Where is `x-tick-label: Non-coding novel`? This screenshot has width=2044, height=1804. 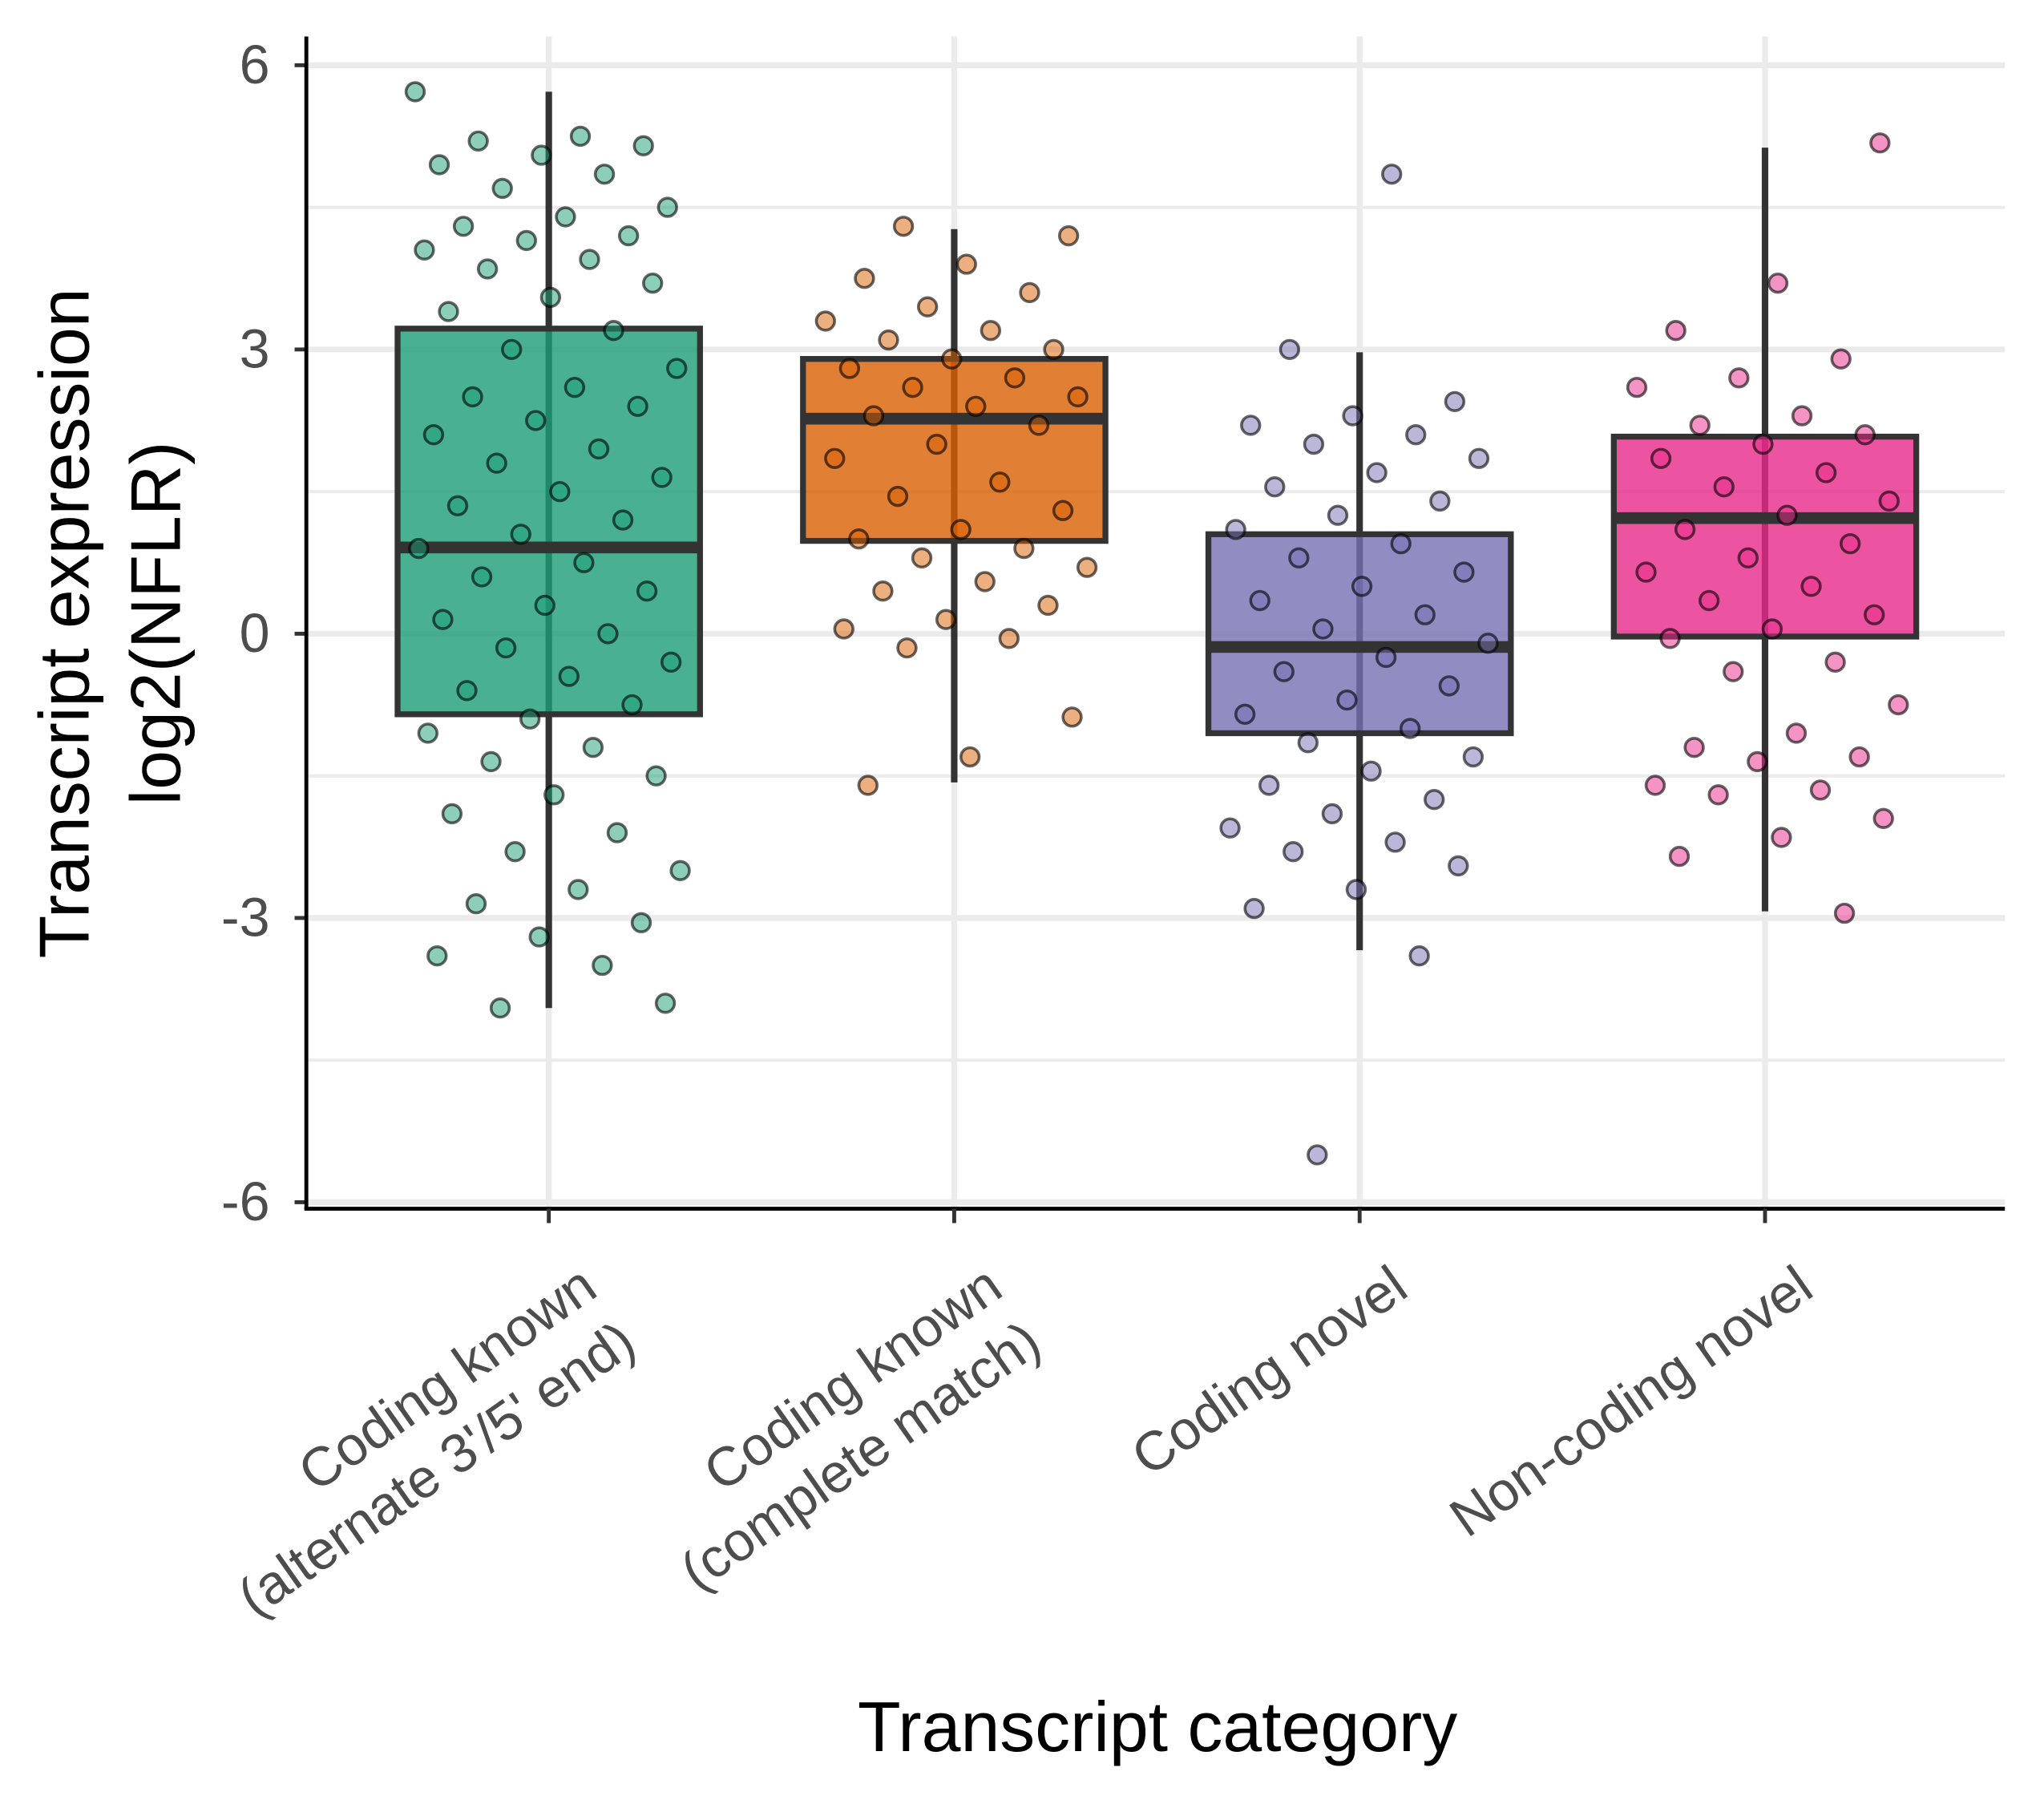 x-tick-label: Non-coding novel is located at coordinates (1631, 1401).